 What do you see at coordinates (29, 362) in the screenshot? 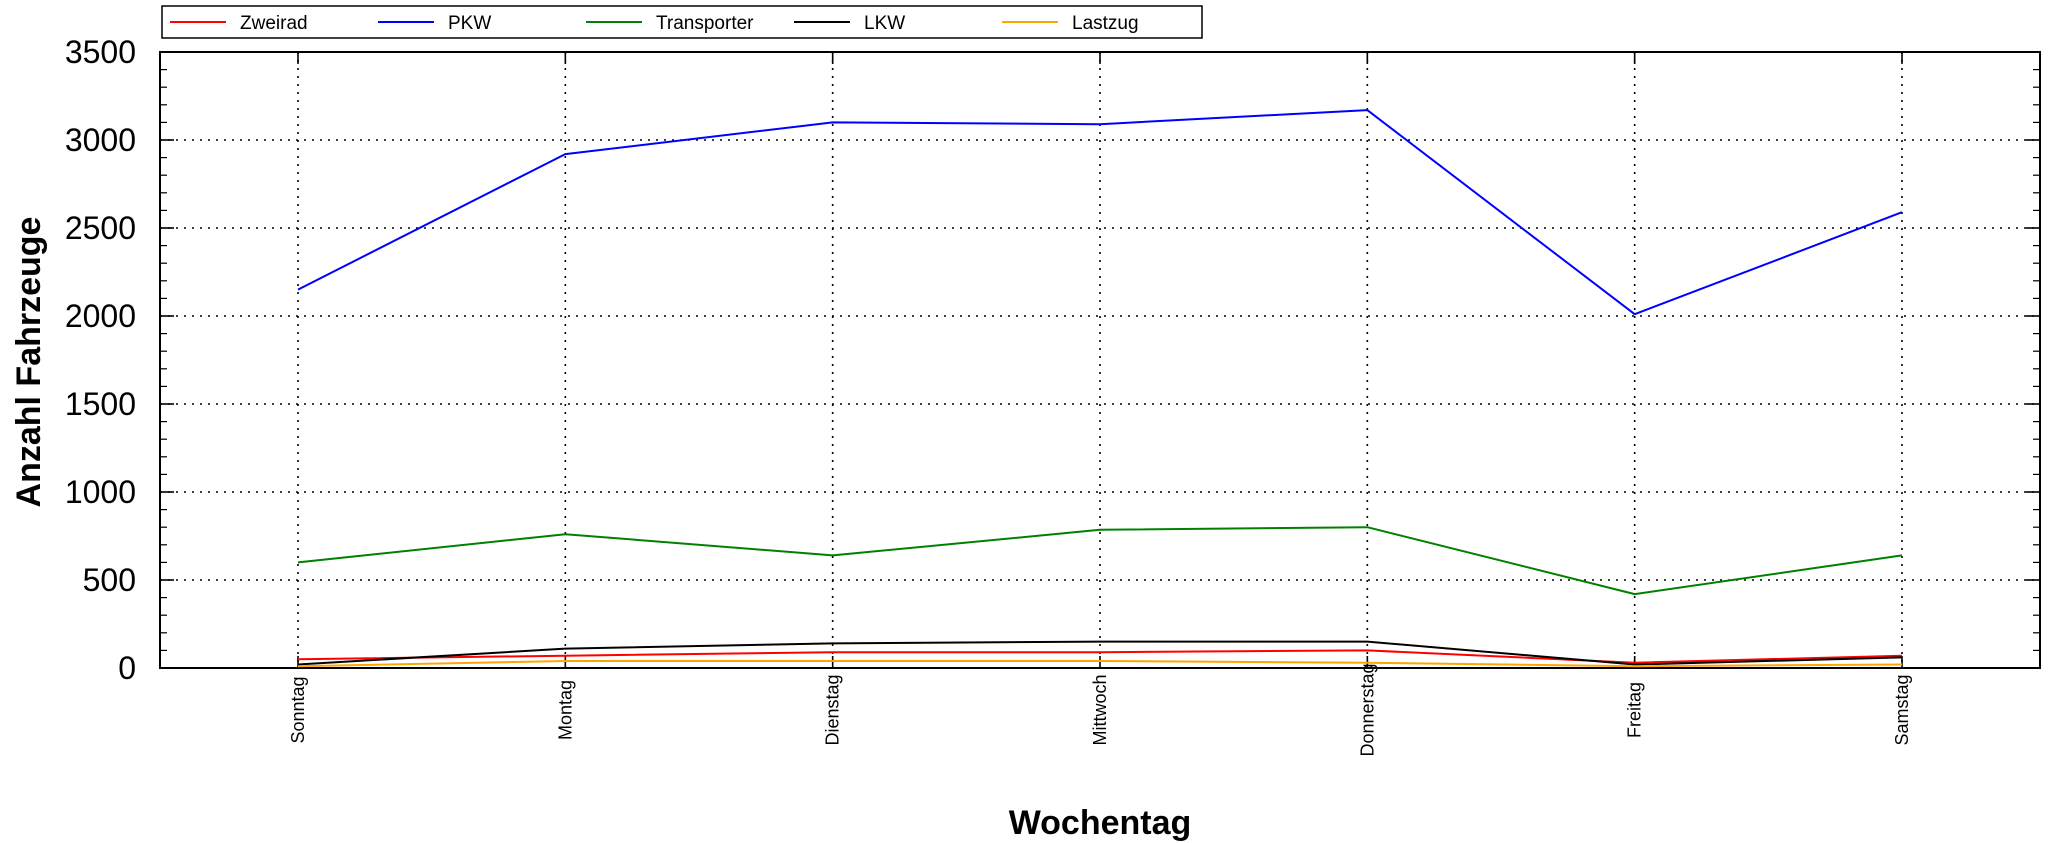
I see `y-axis-label: Anzahl Fahrzeuge` at bounding box center [29, 362].